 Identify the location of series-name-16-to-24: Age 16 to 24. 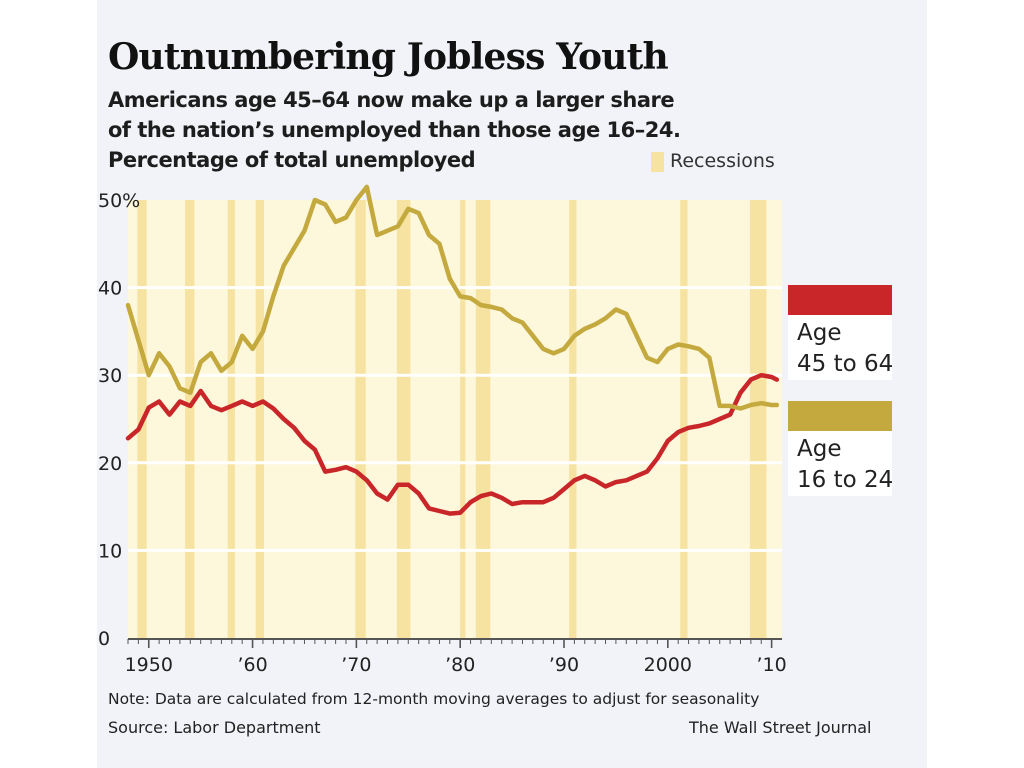
(845, 464).